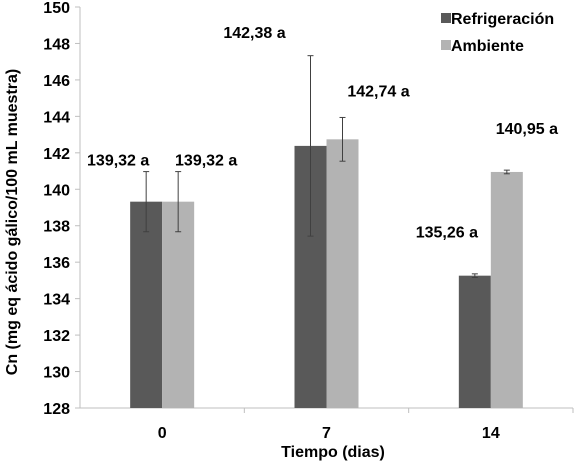 The width and height of the screenshot is (578, 466). What do you see at coordinates (56, 336) in the screenshot?
I see `y-tick-label: 132` at bounding box center [56, 336].